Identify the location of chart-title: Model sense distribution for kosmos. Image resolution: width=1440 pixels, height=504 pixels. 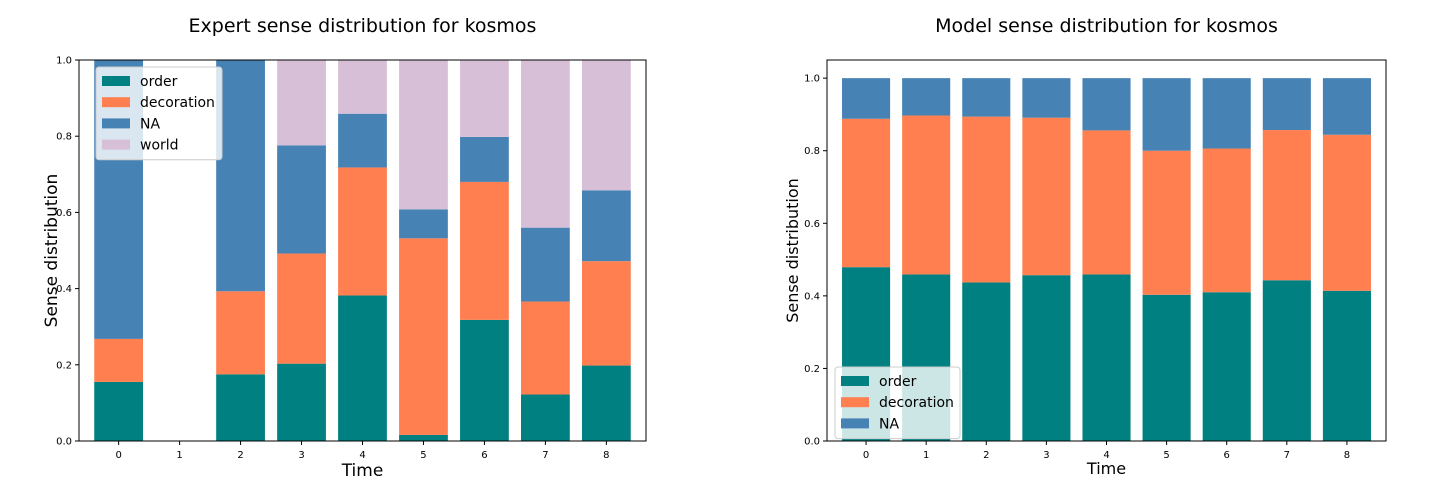
(1106, 26).